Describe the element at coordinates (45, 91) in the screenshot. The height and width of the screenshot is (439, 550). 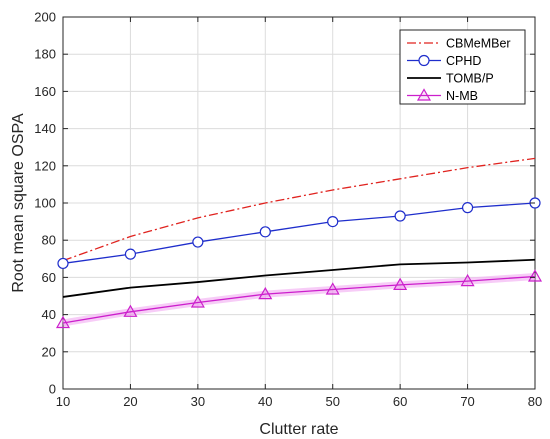
I see `y-tick-label: 160` at that location.